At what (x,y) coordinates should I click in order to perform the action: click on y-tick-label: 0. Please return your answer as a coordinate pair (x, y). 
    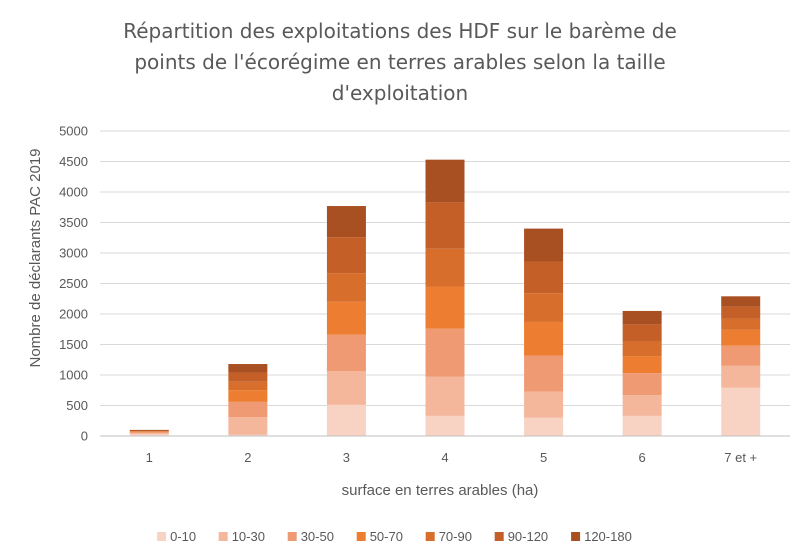
    Looking at the image, I should click on (84, 436).